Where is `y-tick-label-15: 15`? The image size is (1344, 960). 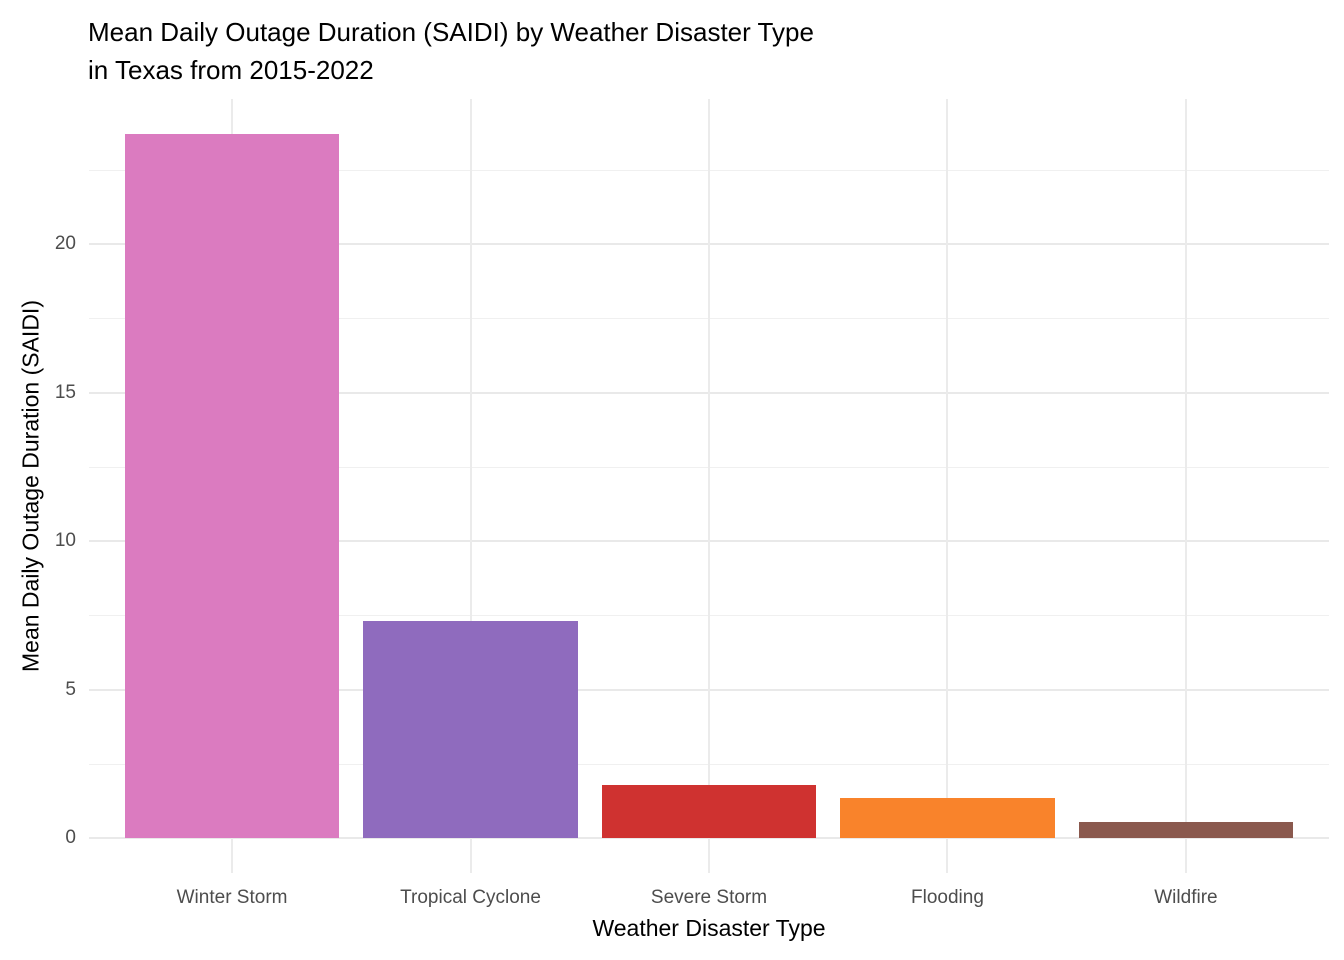 y-tick-label-15: 15 is located at coordinates (65, 392).